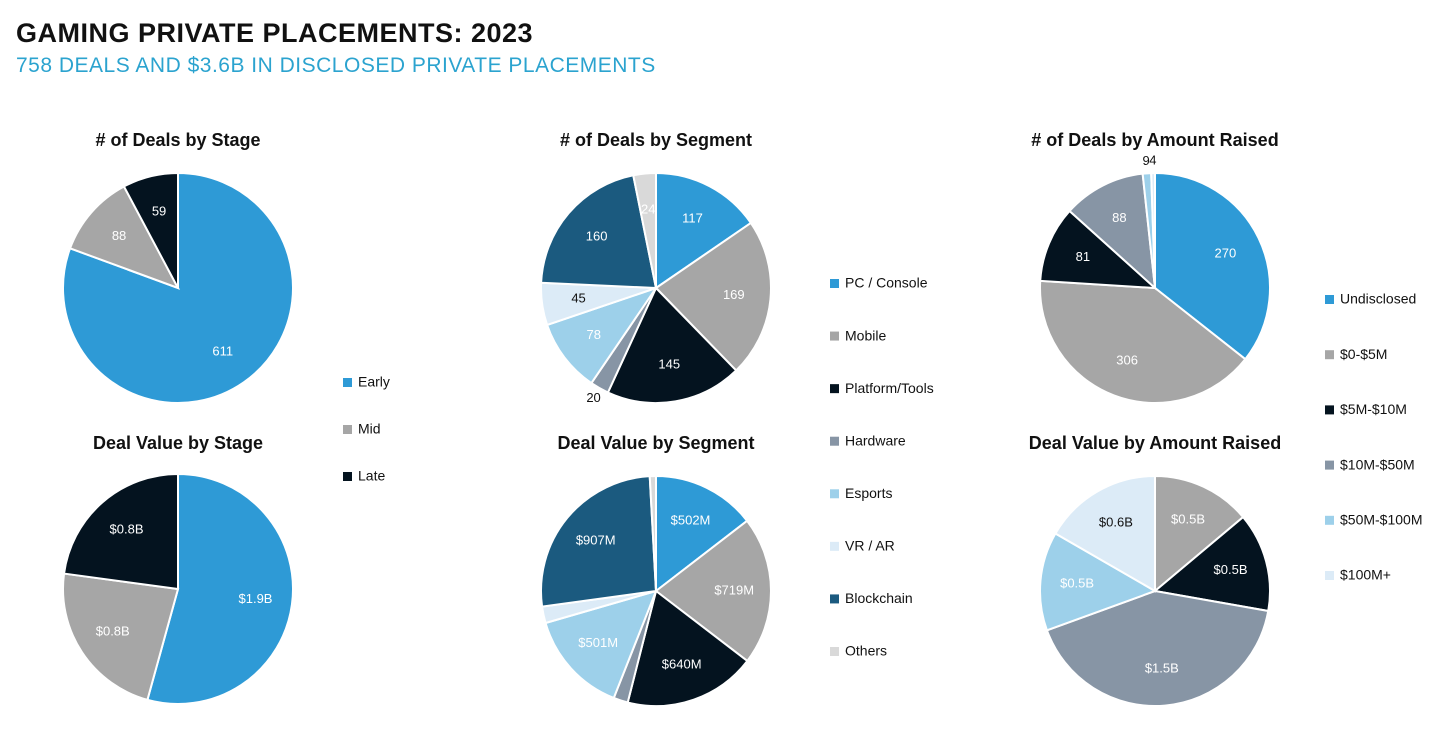 This screenshot has width=1456, height=733. Describe the element at coordinates (648, 209) in the screenshot. I see `value-label: 24` at that location.